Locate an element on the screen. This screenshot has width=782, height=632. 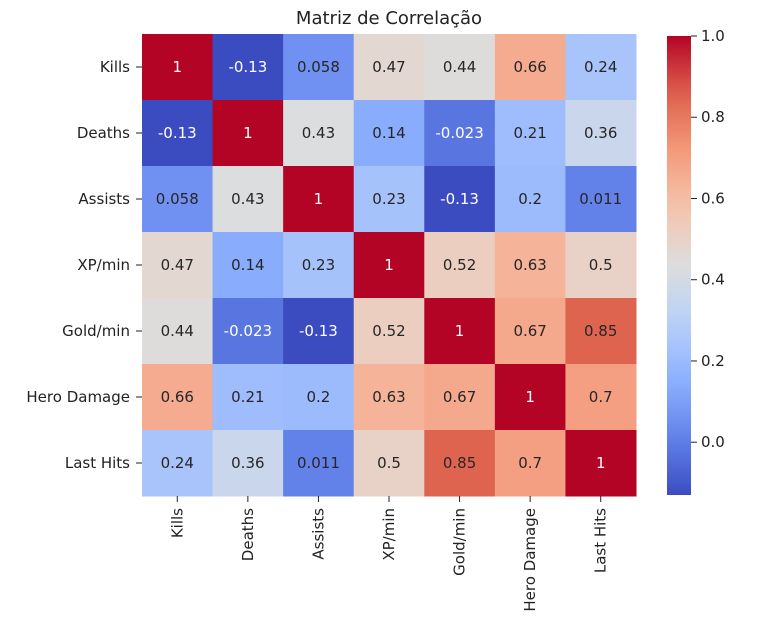
cell-value-label: 0.67 is located at coordinates (529, 331).